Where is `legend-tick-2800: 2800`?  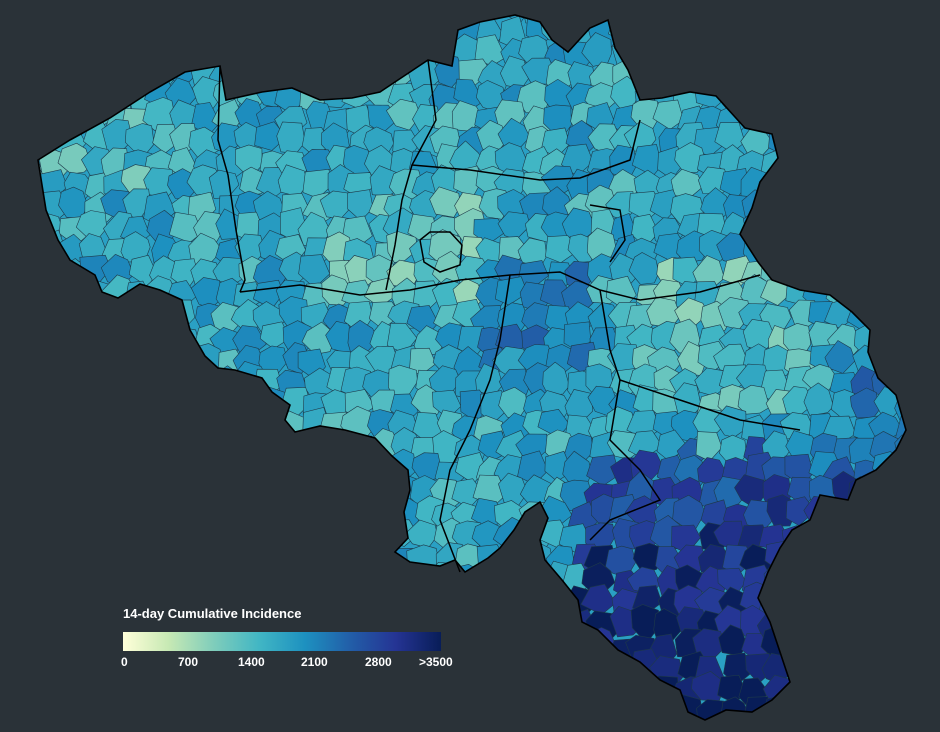
legend-tick-2800: 2800 is located at coordinates (378, 662).